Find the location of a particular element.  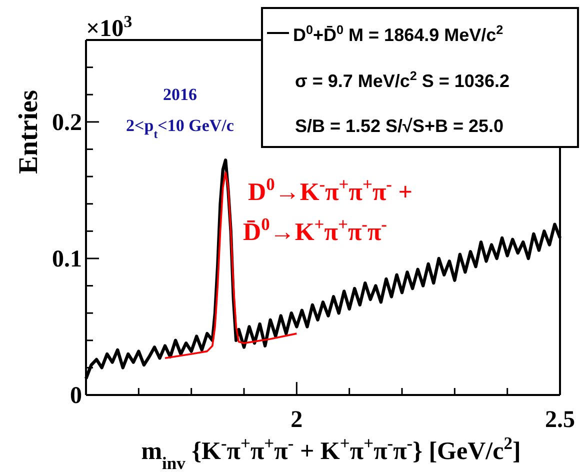

annotation: S/B = 1.52 S/√S+B = 25.0 is located at coordinates (399, 126).